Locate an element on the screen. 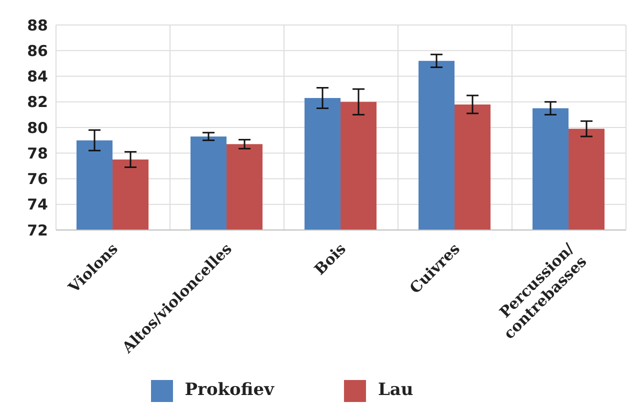  y-tick-label: 78 is located at coordinates (37, 153).